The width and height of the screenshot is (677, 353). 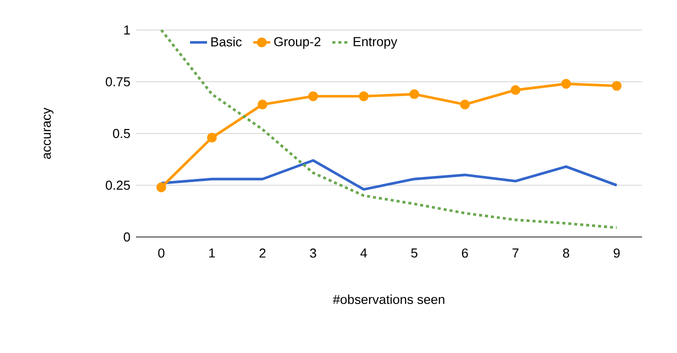 I want to click on legend-label: Group-2, so click(x=297, y=43).